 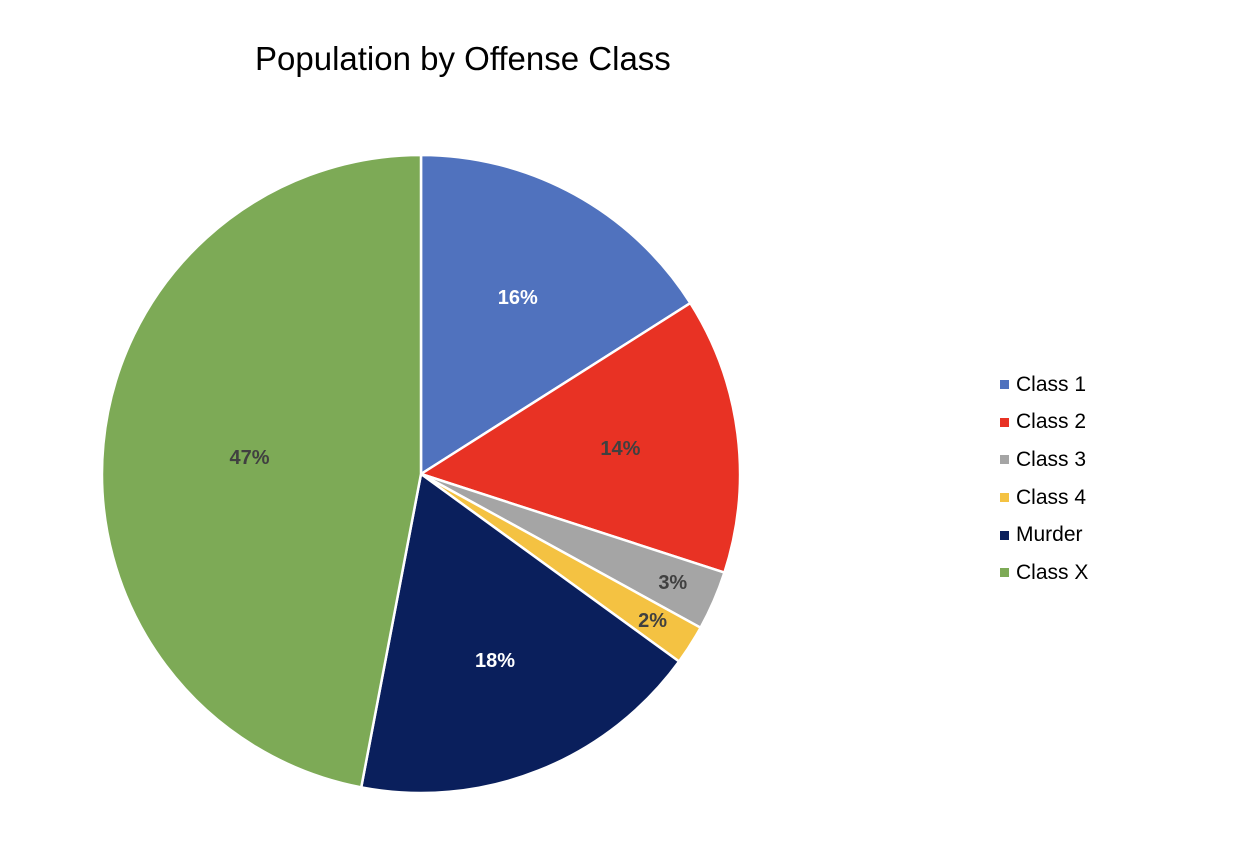 I want to click on legend-label: Class 3, so click(x=1051, y=459).